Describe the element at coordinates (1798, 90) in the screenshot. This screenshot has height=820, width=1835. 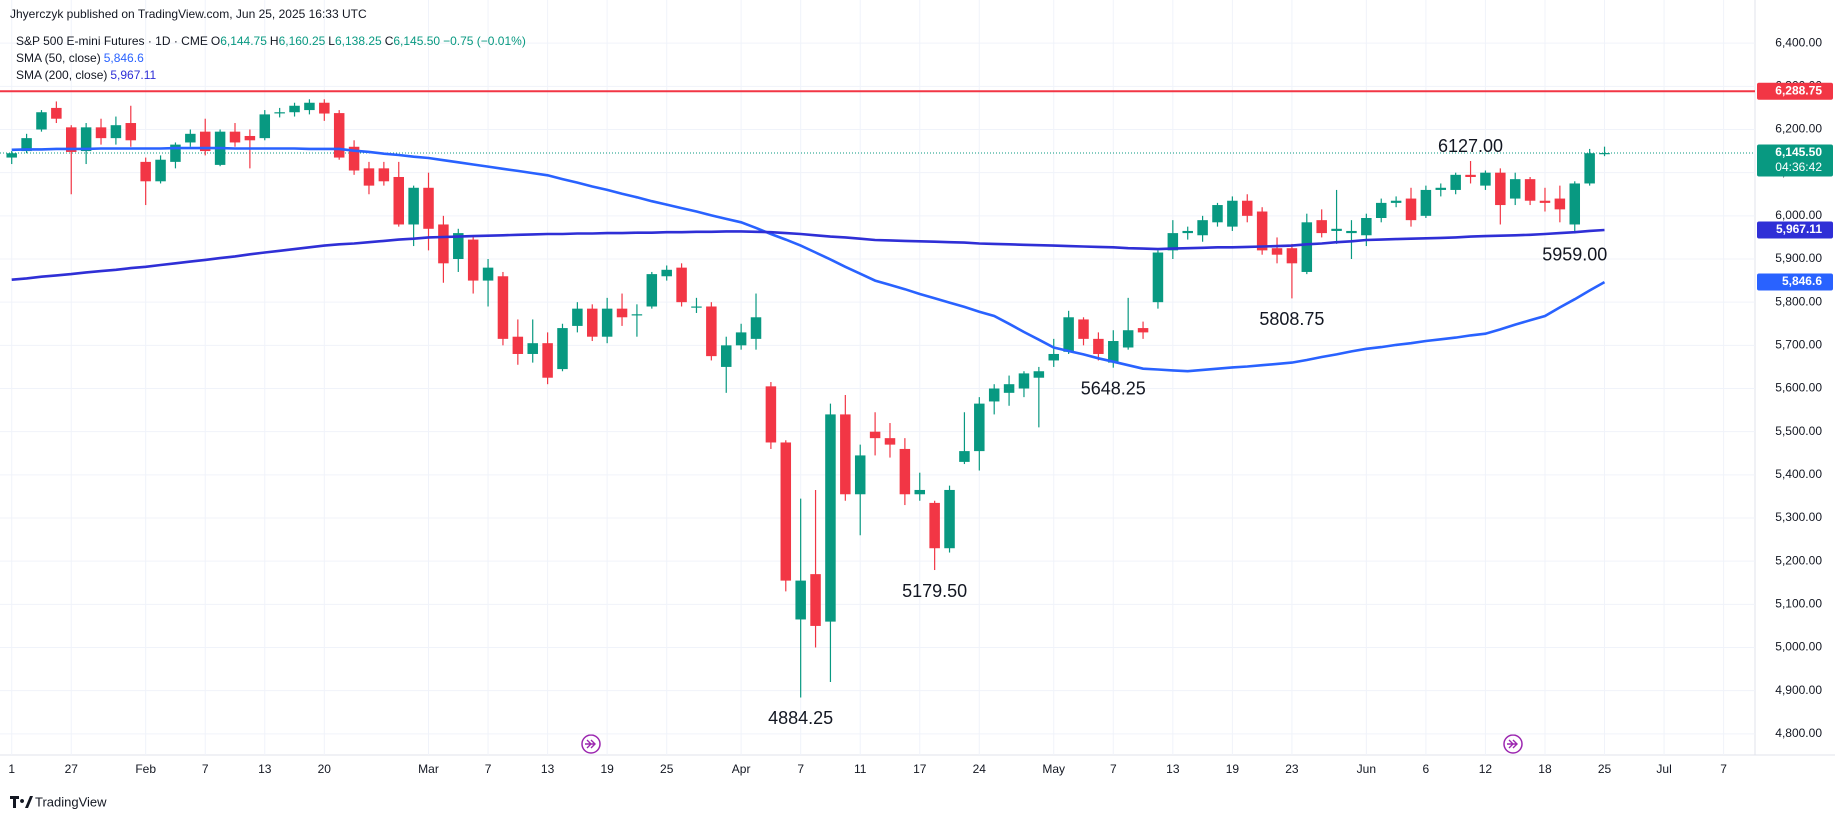
I see `price-badge-label: 6,288.75` at that location.